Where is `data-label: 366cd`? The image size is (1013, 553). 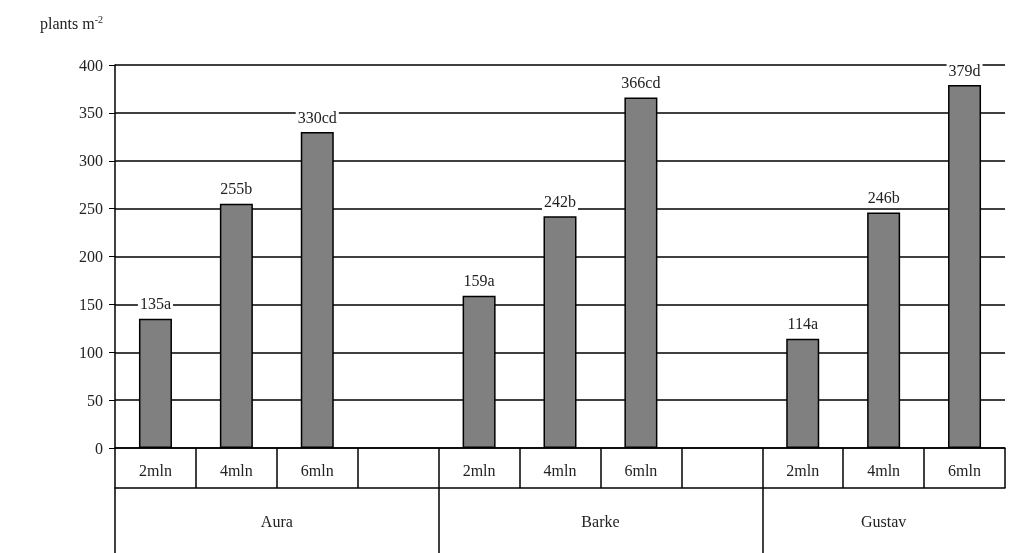 data-label: 366cd is located at coordinates (641, 83).